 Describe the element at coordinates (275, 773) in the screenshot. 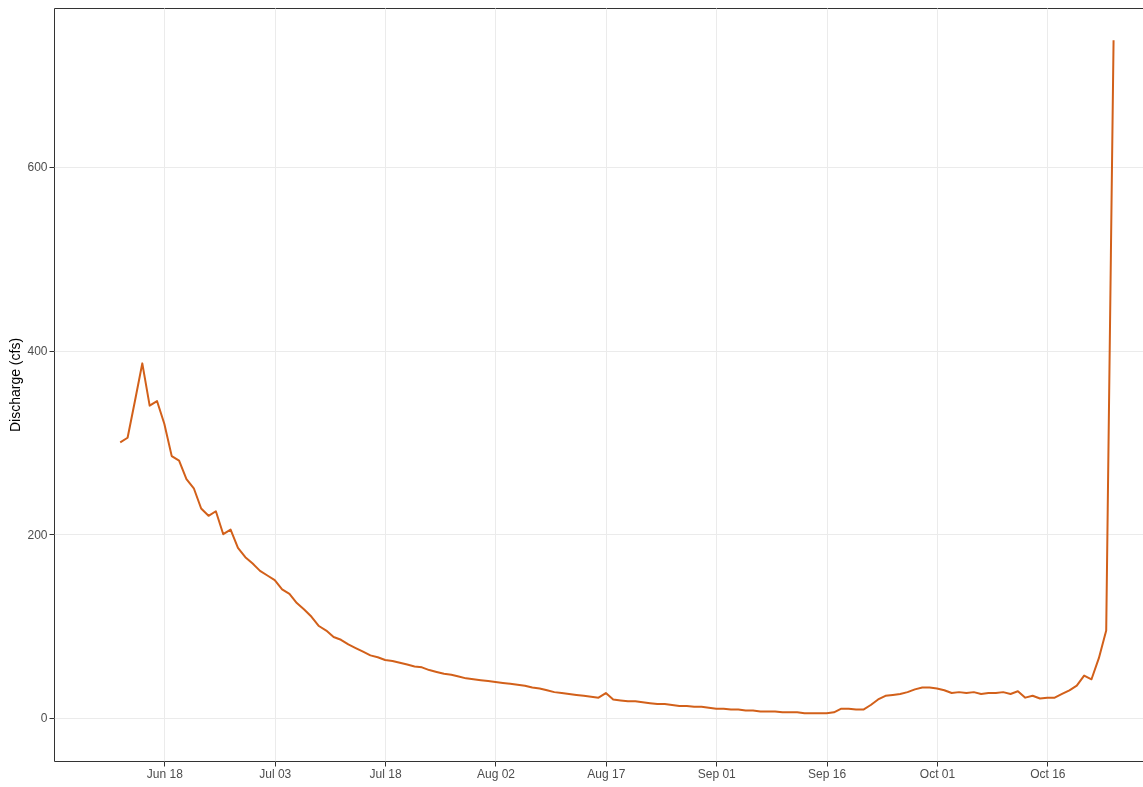

I see `x-tick-label: Jul 03` at that location.